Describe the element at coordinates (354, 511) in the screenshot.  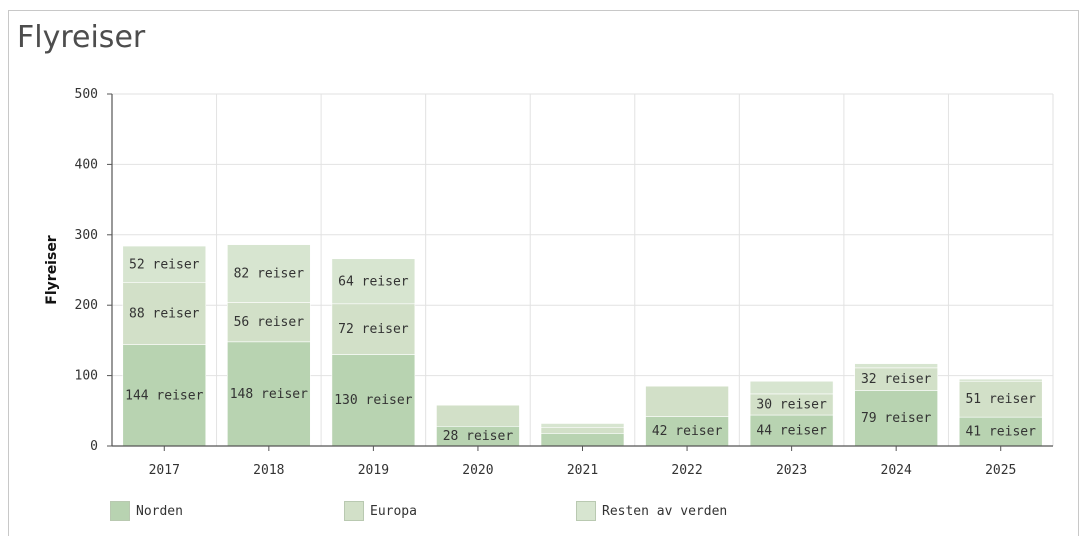
I see `legend-swatch-europa` at that location.